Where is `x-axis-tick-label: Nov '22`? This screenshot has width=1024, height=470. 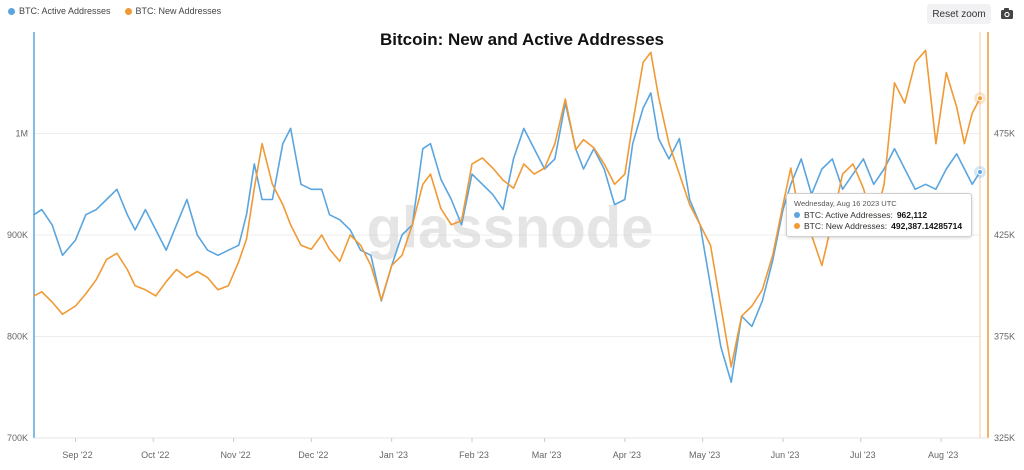 x-axis-tick-label: Nov '22 is located at coordinates (235, 455).